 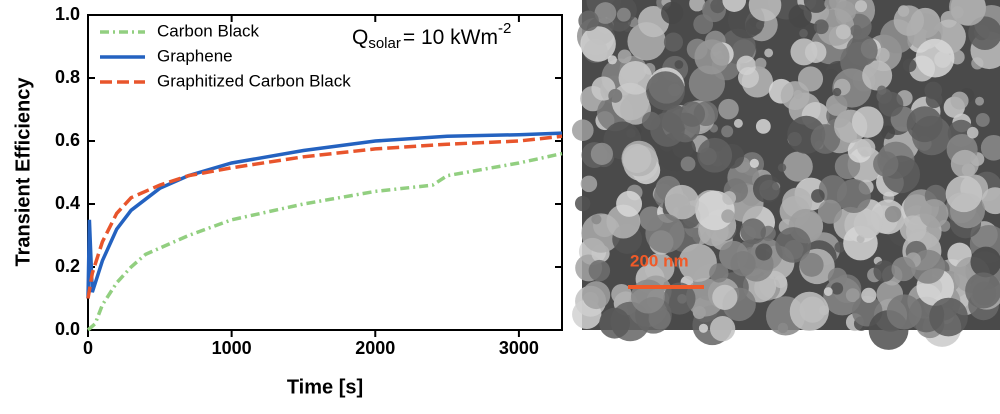 I want to click on scale-bar-label: 200 nm, so click(x=659, y=260).